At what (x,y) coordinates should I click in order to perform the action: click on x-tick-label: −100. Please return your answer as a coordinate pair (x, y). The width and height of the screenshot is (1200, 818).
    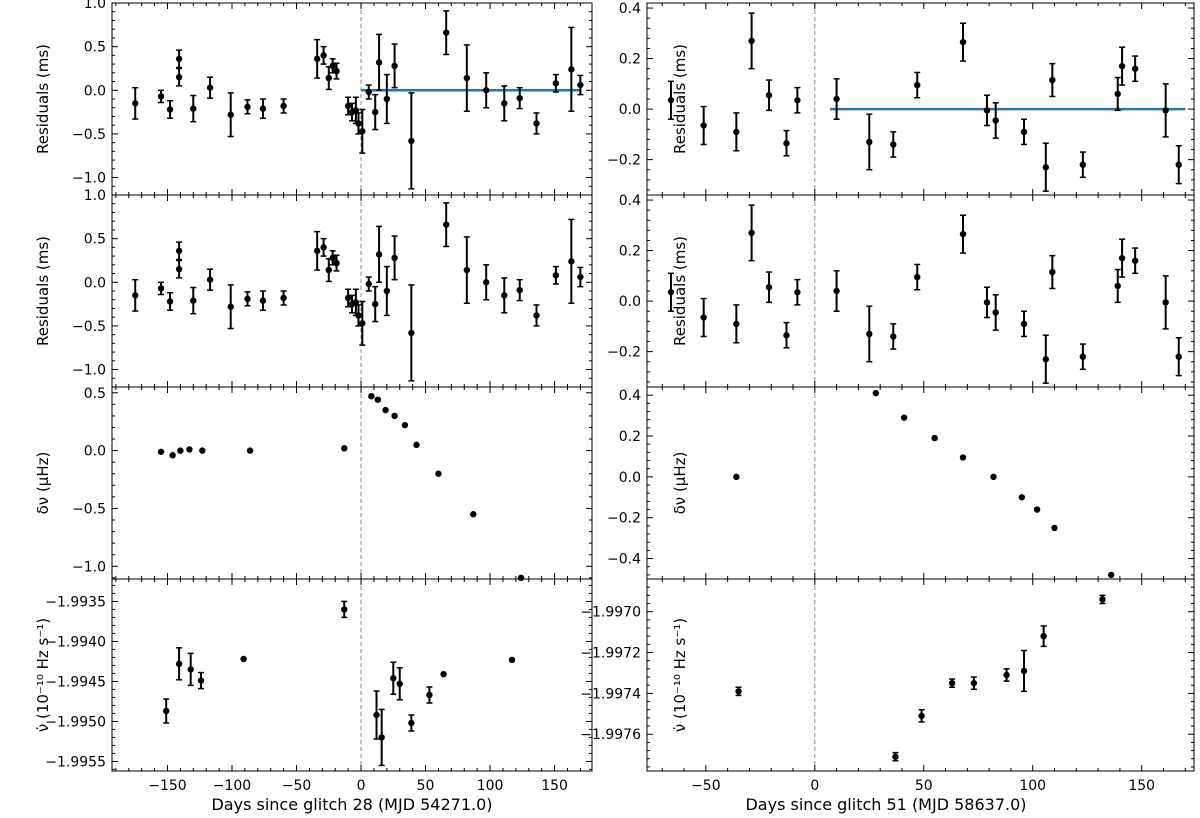
    Looking at the image, I should click on (232, 786).